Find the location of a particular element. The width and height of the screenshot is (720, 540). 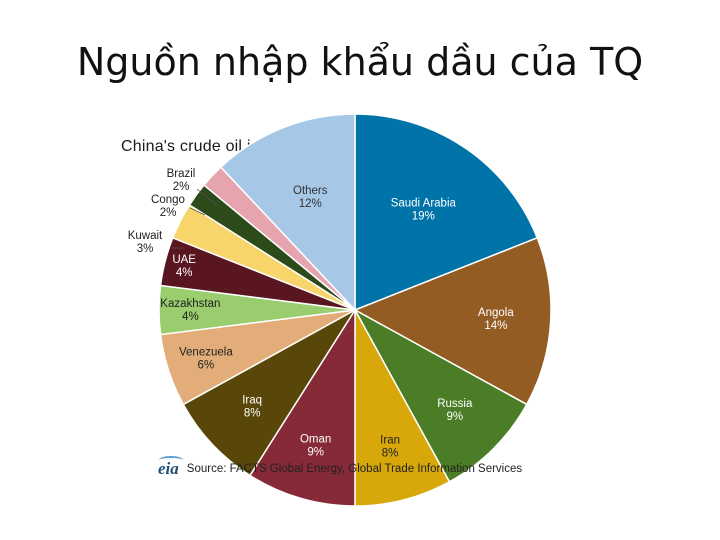

slice-label-russia: Russia 9% is located at coordinates (455, 410).